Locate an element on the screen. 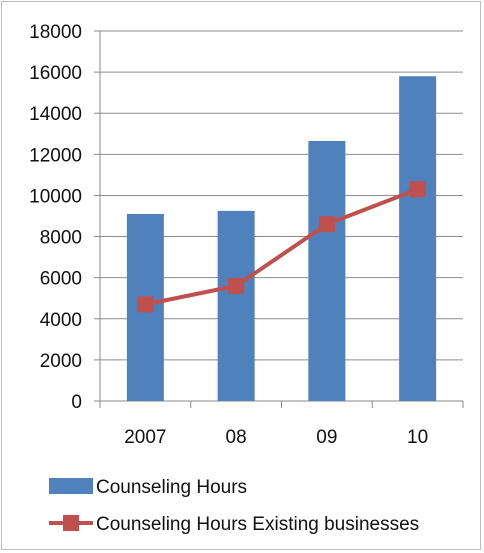 This screenshot has height=553, width=484. y-tick-label: 2000 is located at coordinates (61, 361).